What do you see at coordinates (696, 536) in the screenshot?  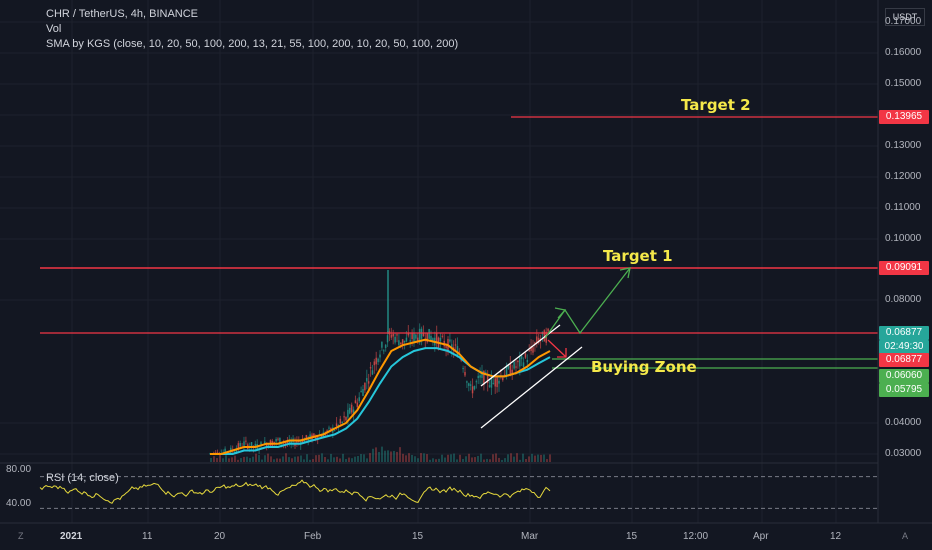 I see `time-tick-label: 12:00` at bounding box center [696, 536].